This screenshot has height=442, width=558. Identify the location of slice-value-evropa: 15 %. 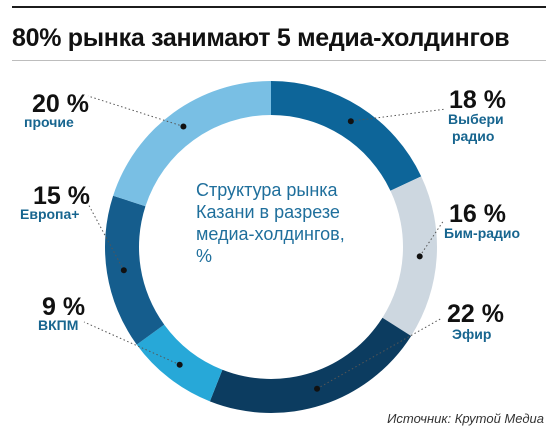
(61, 196).